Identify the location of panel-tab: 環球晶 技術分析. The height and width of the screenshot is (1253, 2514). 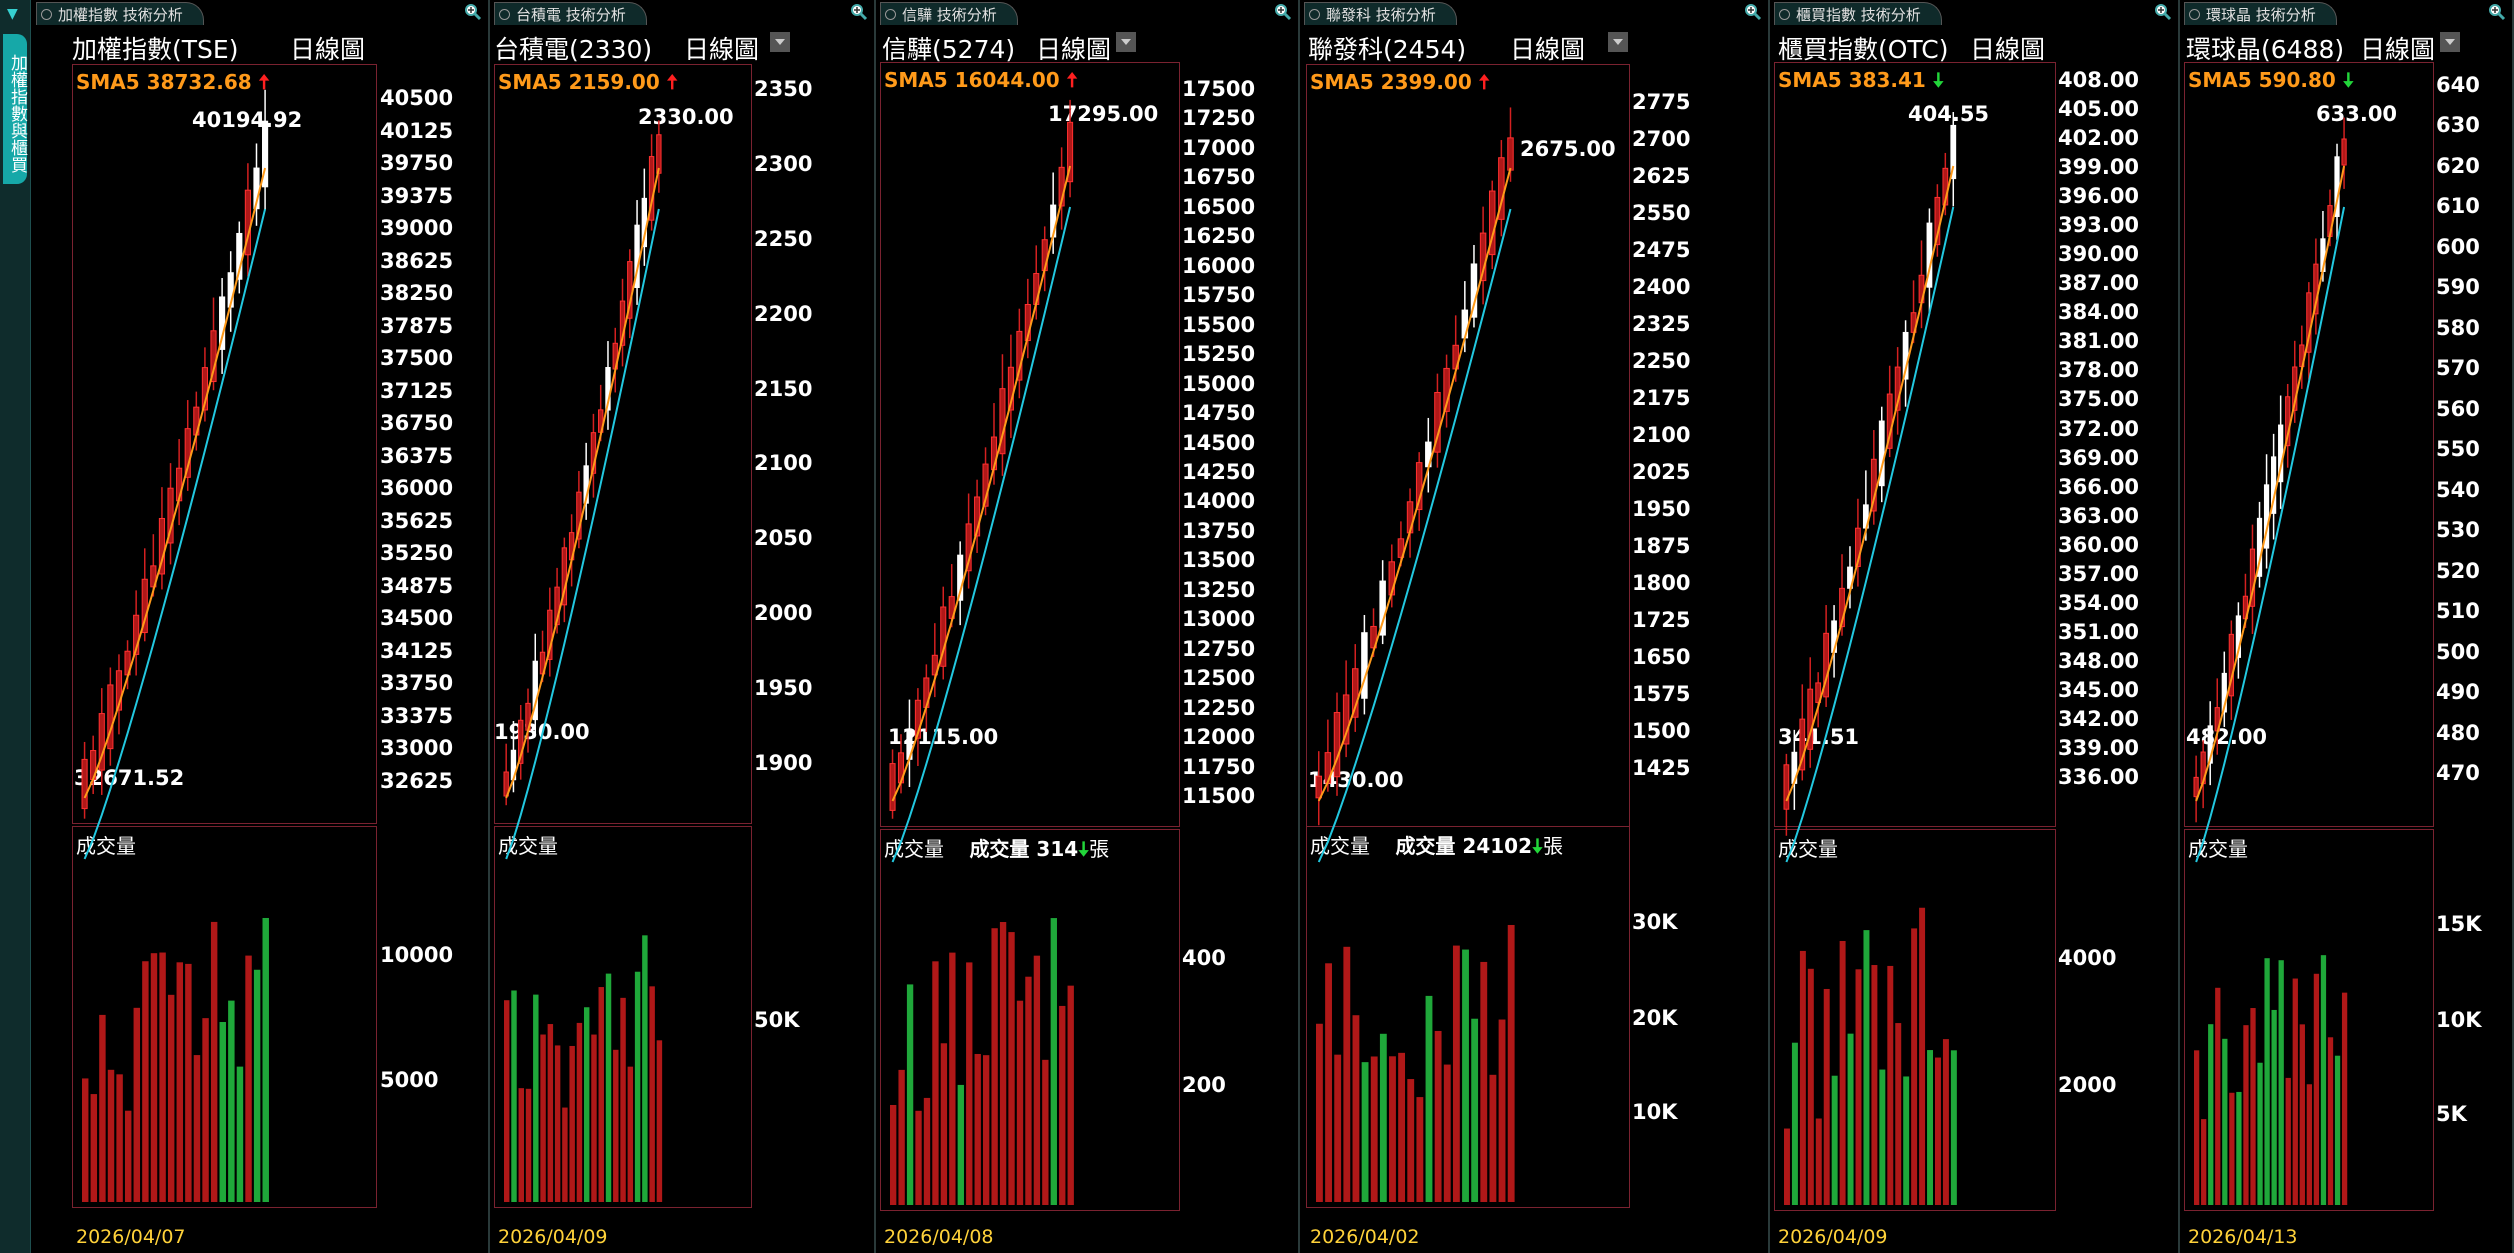
(2260, 13).